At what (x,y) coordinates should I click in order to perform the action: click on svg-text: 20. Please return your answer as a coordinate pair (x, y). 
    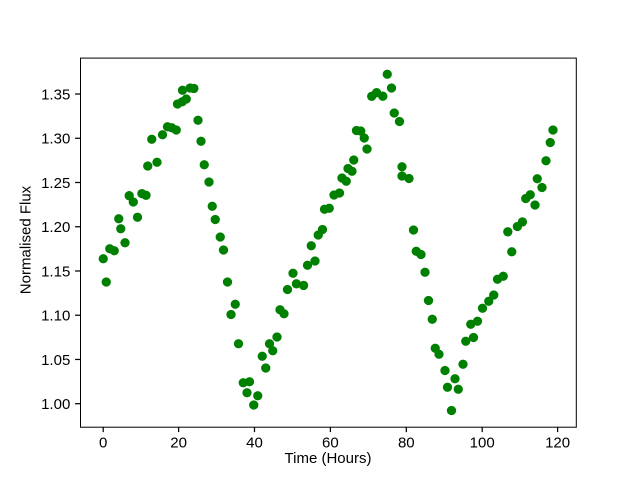
    Looking at the image, I should click on (178, 443).